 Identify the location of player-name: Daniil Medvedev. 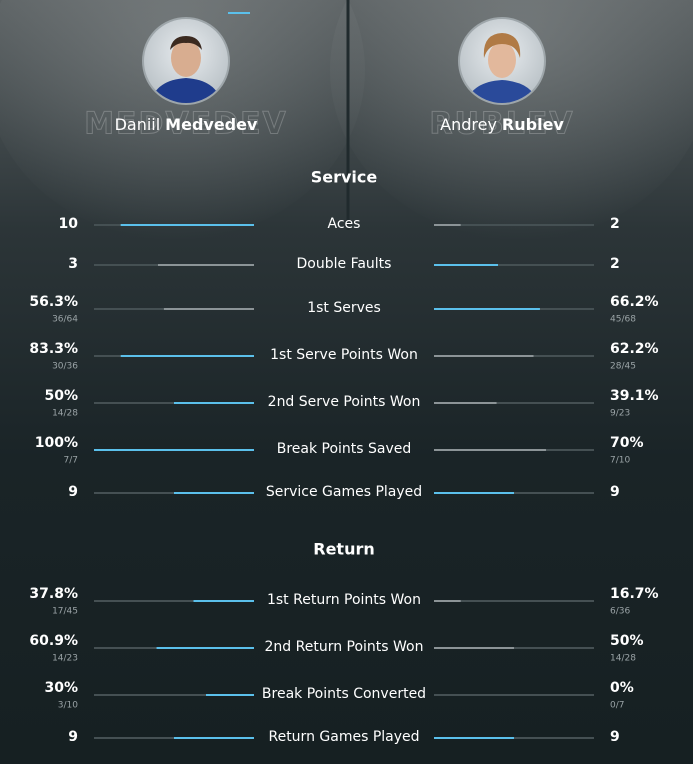
(186, 124).